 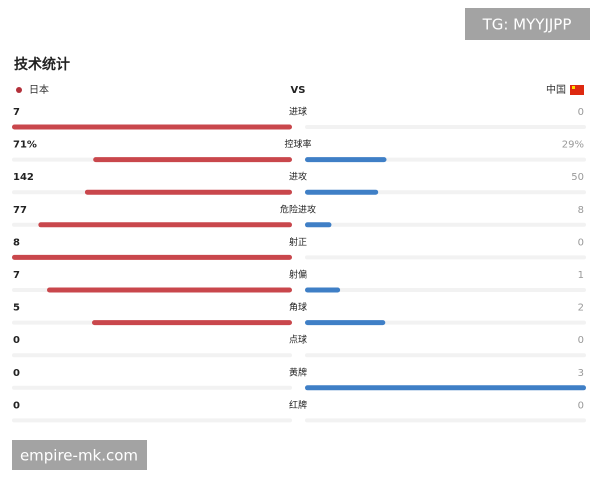 I want to click on flag, so click(x=577, y=90).